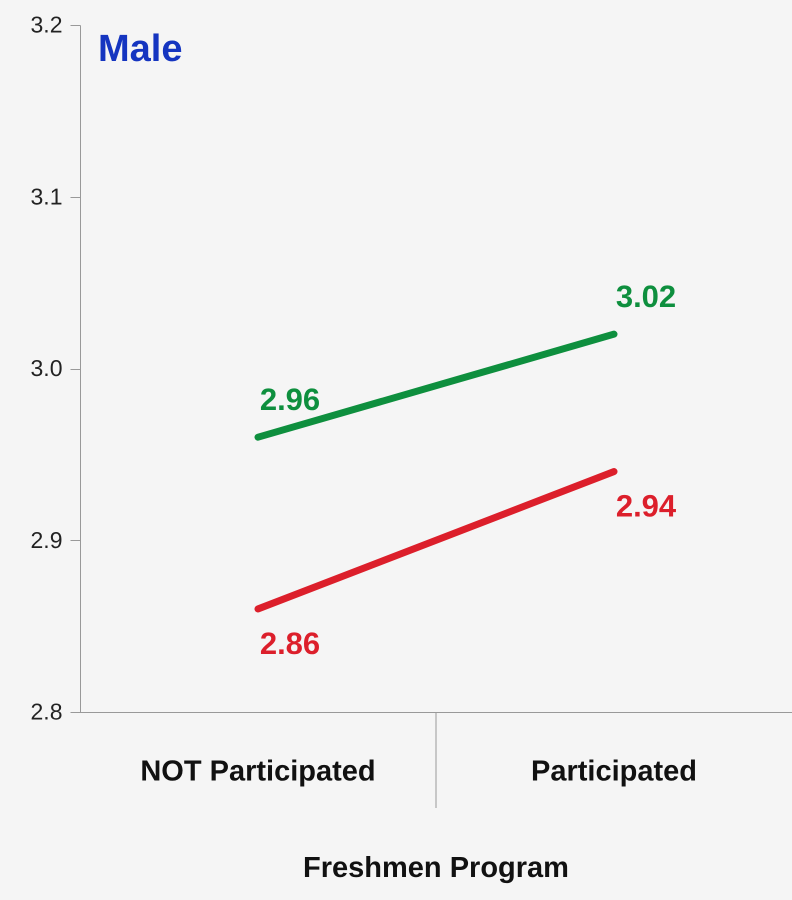 This screenshot has height=900, width=792. What do you see at coordinates (436, 868) in the screenshot?
I see `x-axis-title: Freshmen Program` at bounding box center [436, 868].